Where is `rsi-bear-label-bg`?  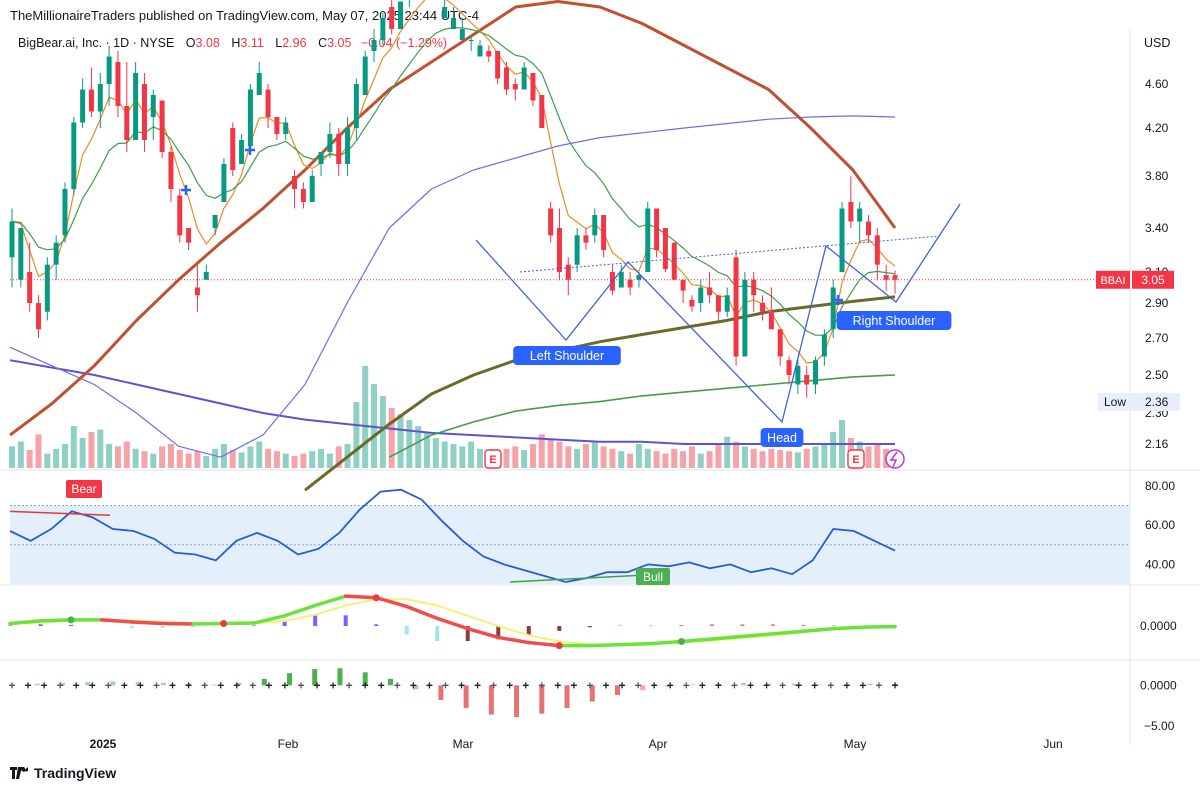
rsi-bear-label-bg is located at coordinates (84, 489).